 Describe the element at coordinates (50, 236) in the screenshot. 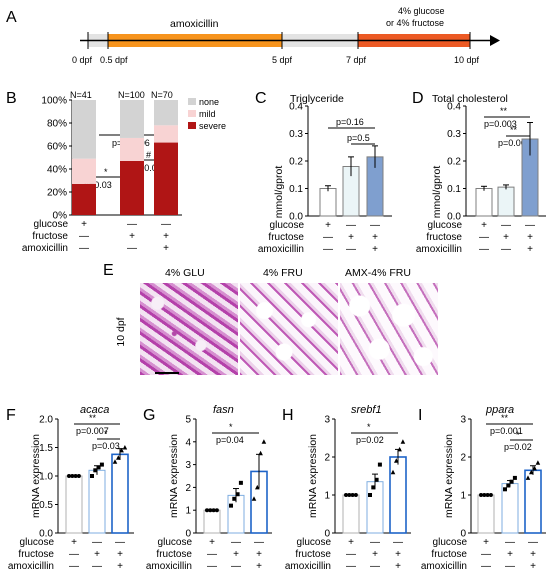

I see `treatment-label-b: fructose` at that location.